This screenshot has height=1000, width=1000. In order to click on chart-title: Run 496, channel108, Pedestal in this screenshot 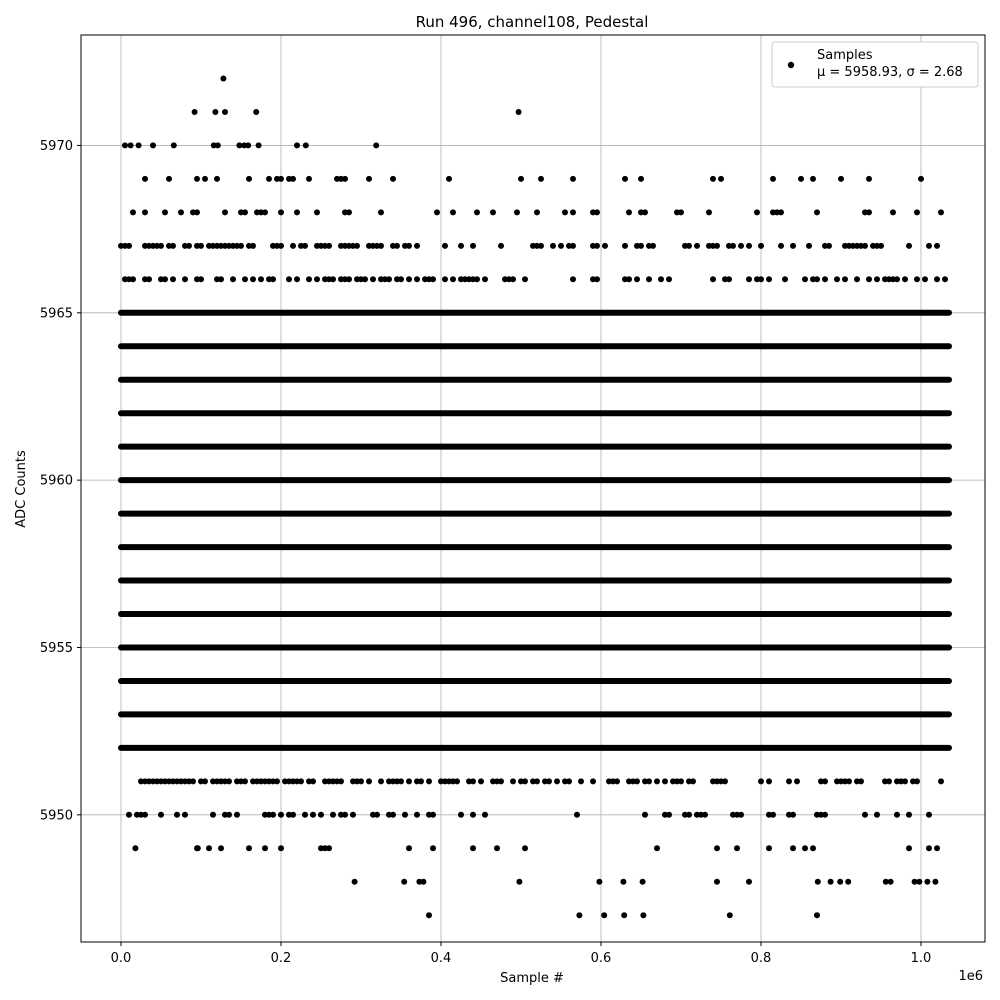, I will do `click(532, 22)`.